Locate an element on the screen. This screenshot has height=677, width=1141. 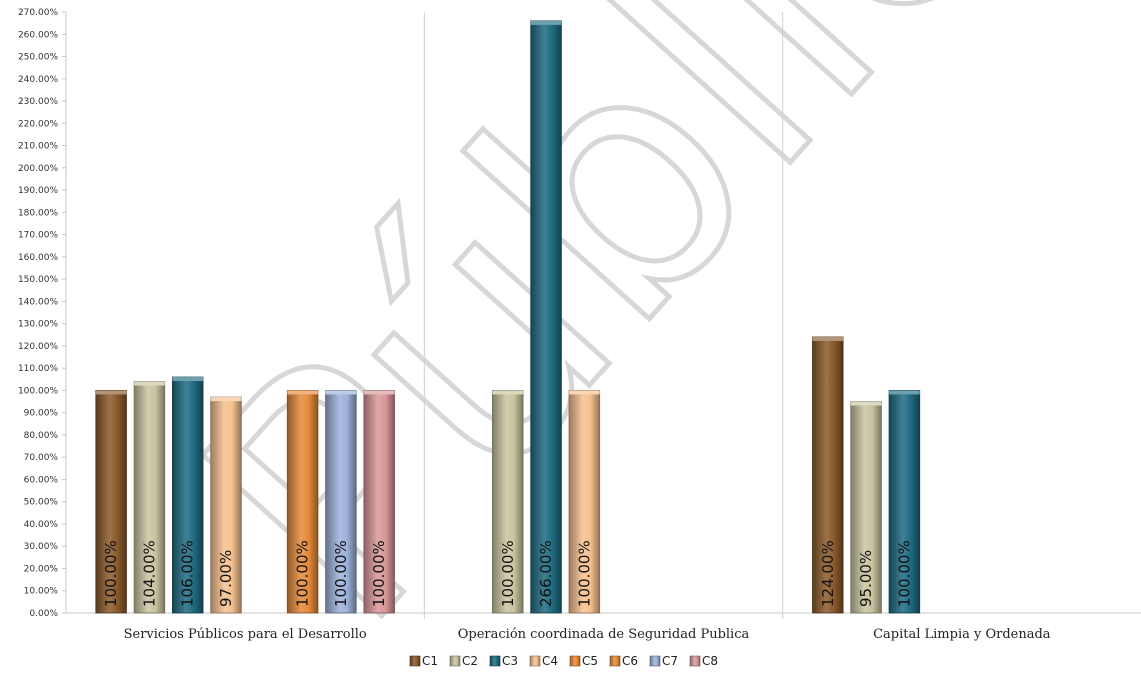
y-tick-label: 220.00% is located at coordinates (38, 124).